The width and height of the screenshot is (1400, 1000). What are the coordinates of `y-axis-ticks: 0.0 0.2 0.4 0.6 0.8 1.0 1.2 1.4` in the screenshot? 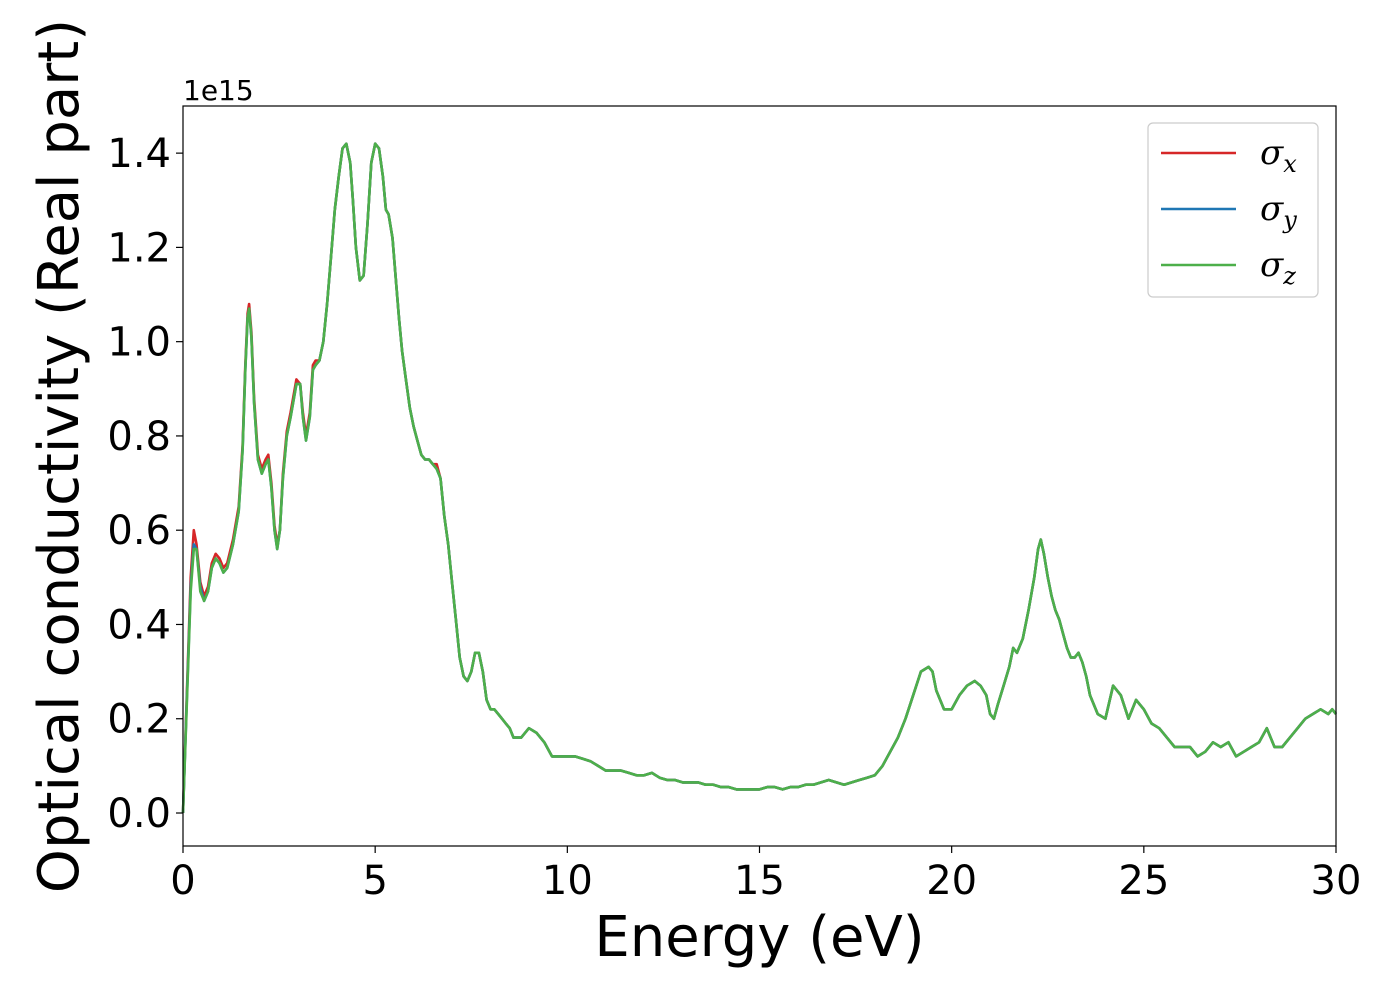 It's located at (145, 484).